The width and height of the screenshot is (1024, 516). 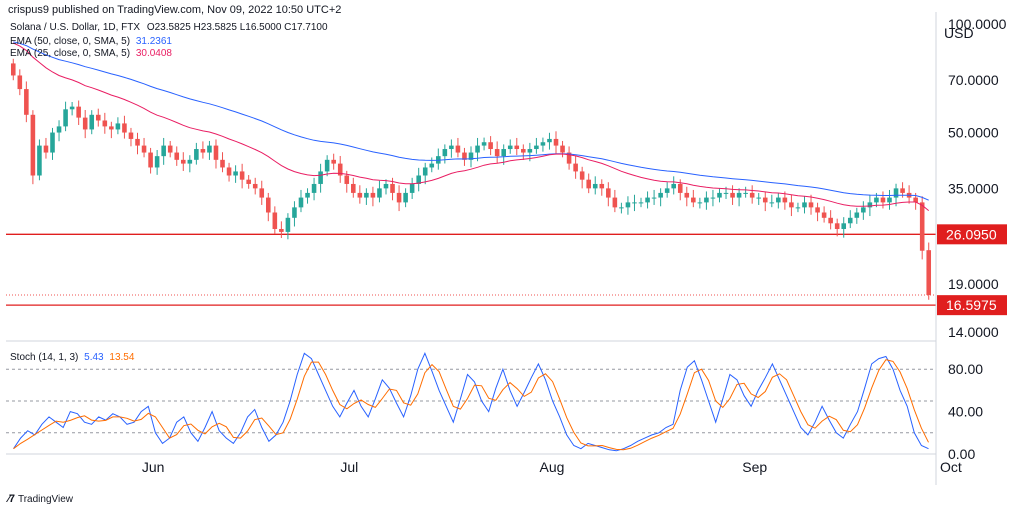 What do you see at coordinates (973, 284) in the screenshot?
I see `price-tick-label: 19.0000` at bounding box center [973, 284].